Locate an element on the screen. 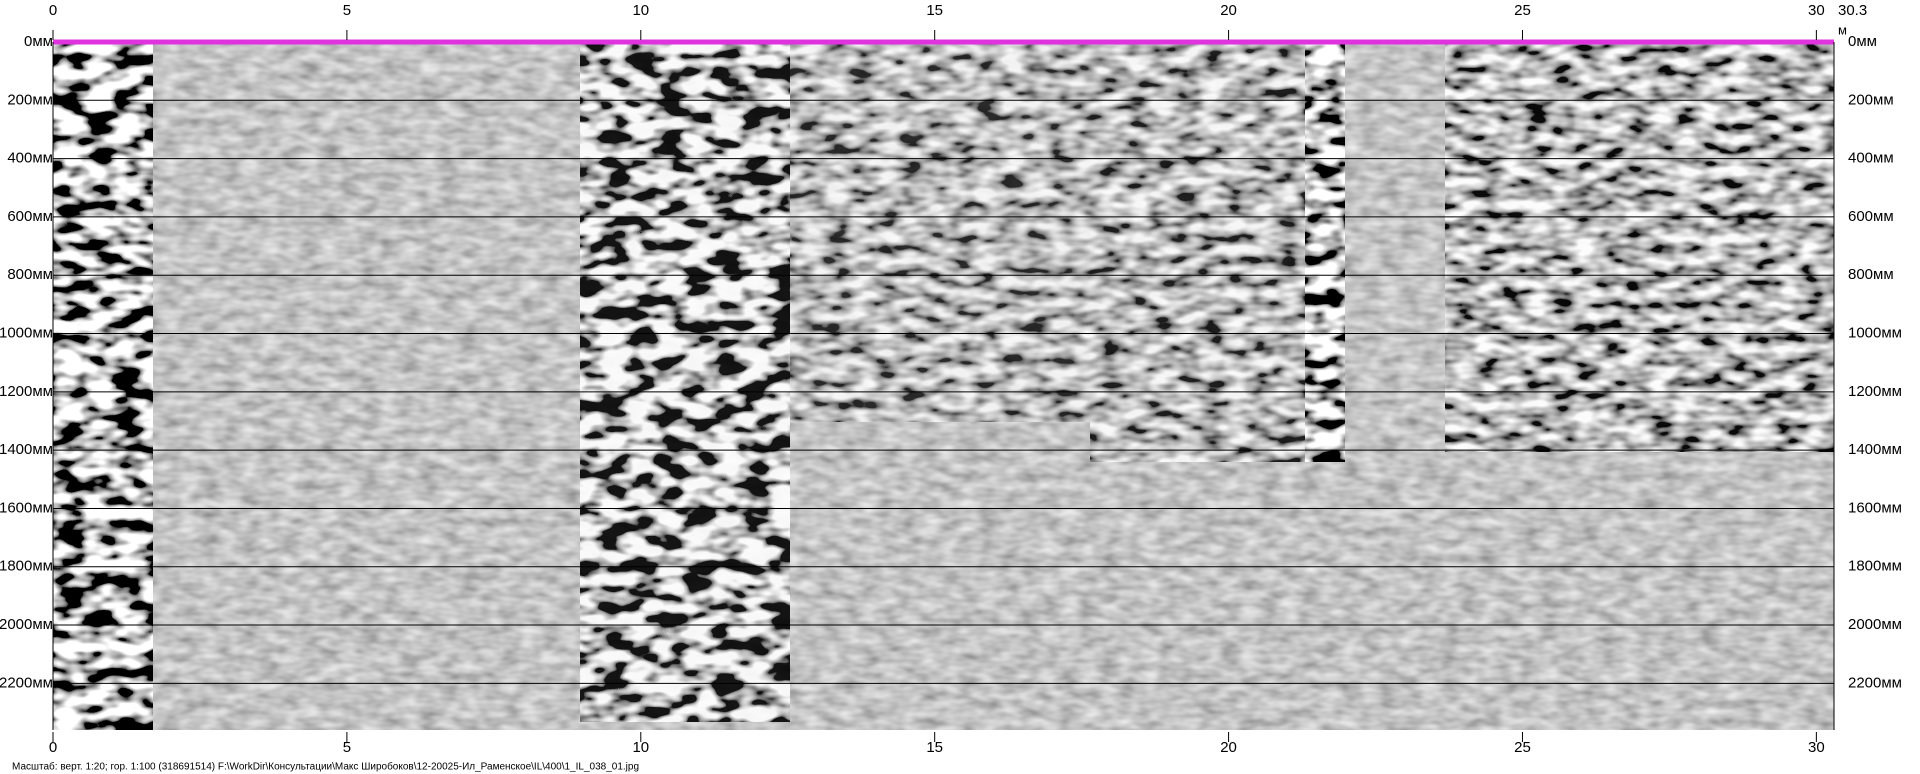  y-tick-label-right: 1200мм is located at coordinates (1875, 391).